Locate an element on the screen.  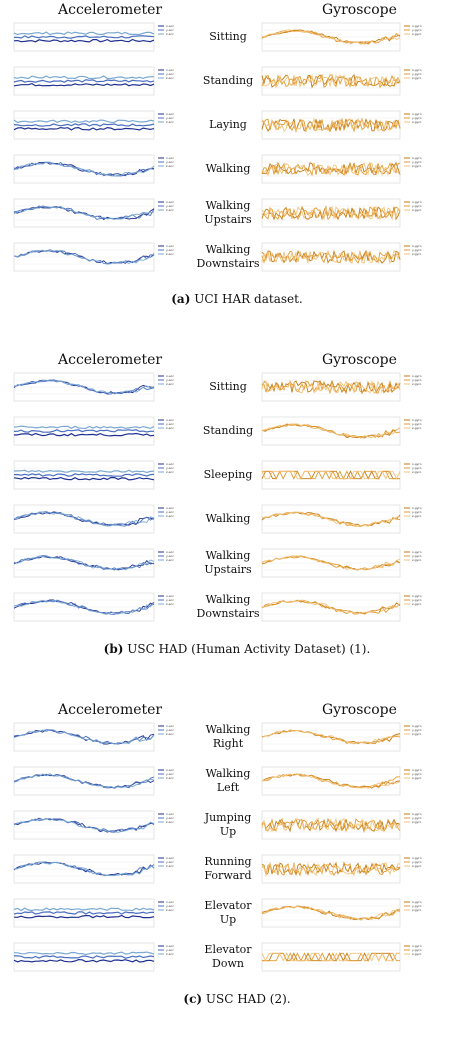
panel-caption: (c) USC HAD (2). is located at coordinates (237, 999).